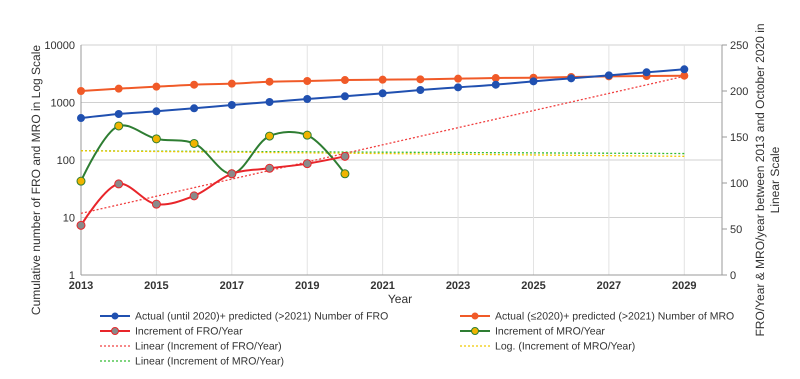 Image resolution: width=800 pixels, height=379 pixels. What do you see at coordinates (68, 218) in the screenshot?
I see `y-tick-label: 10` at bounding box center [68, 218].